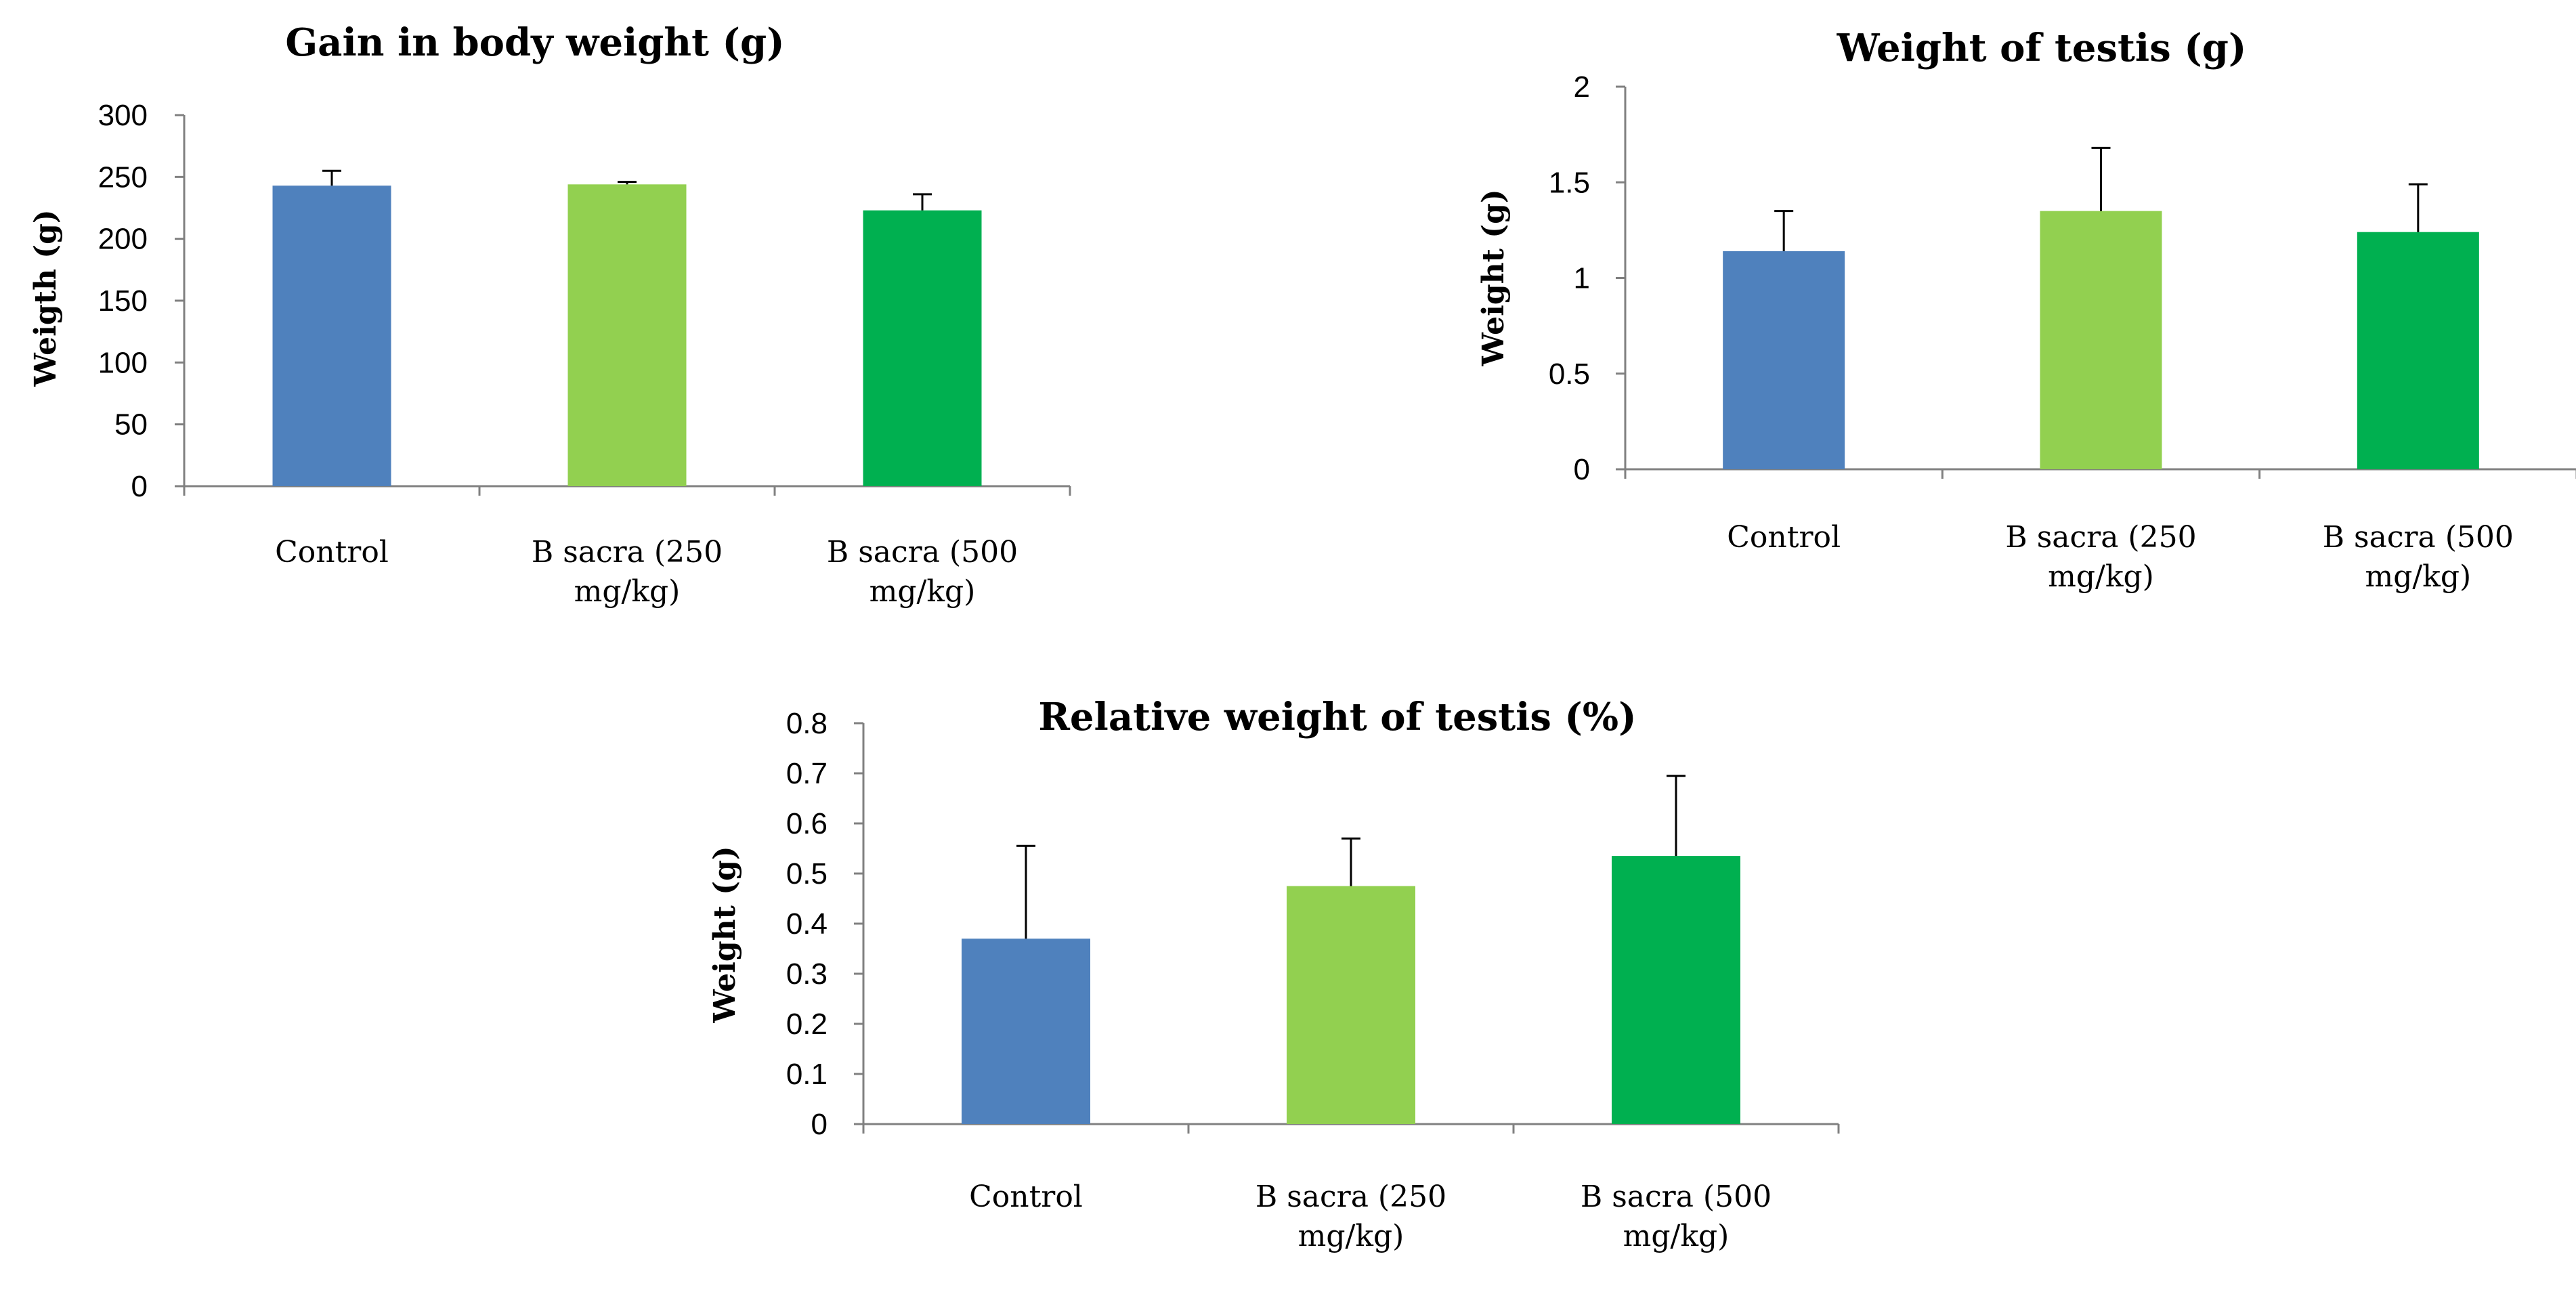 This screenshot has height=1292, width=2576. I want to click on y-tick-label: 250, so click(123, 177).